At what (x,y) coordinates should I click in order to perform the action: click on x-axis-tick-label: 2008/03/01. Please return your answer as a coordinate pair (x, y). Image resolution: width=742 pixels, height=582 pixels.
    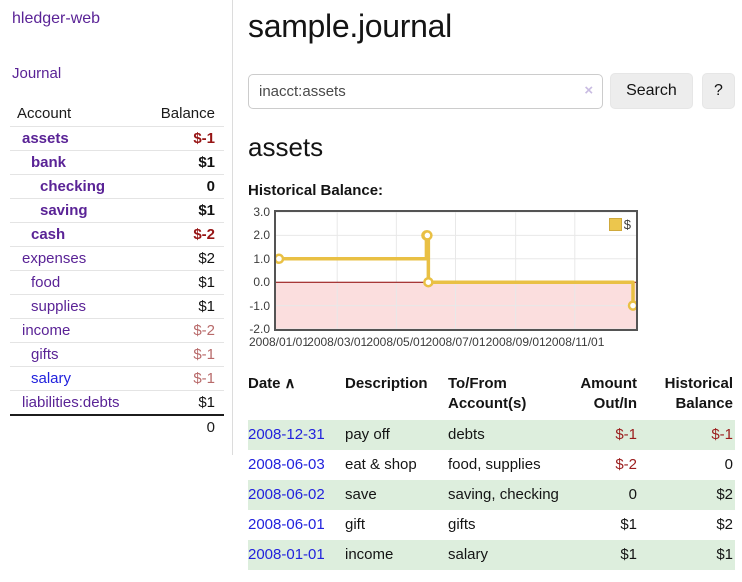
    Looking at the image, I should click on (337, 342).